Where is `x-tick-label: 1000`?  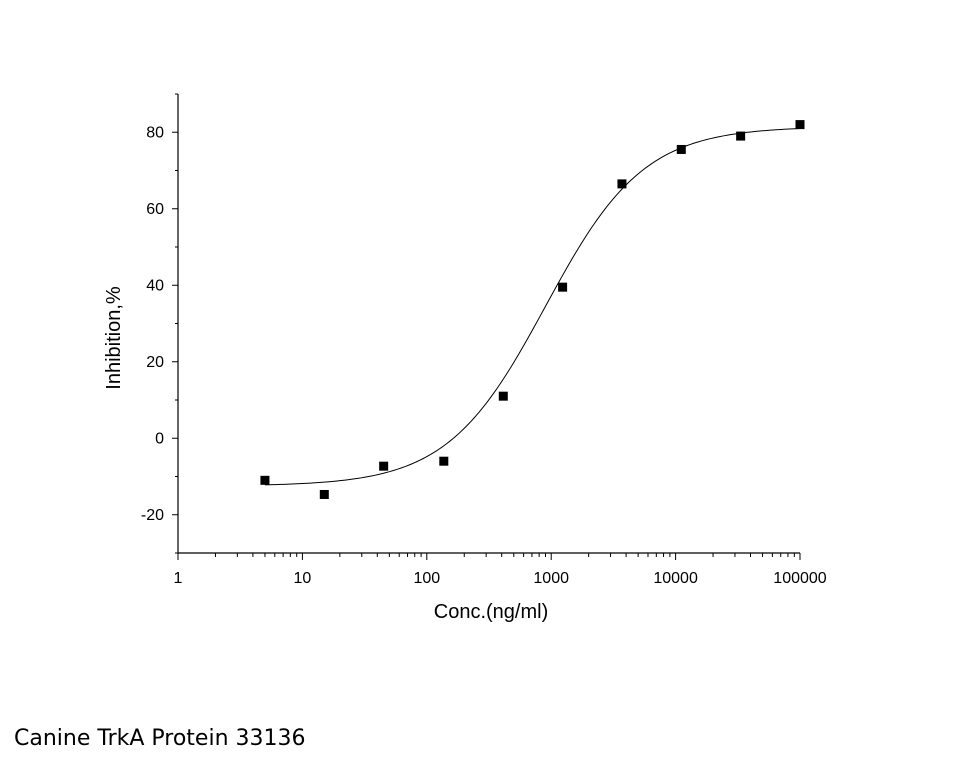
x-tick-label: 1000 is located at coordinates (551, 578).